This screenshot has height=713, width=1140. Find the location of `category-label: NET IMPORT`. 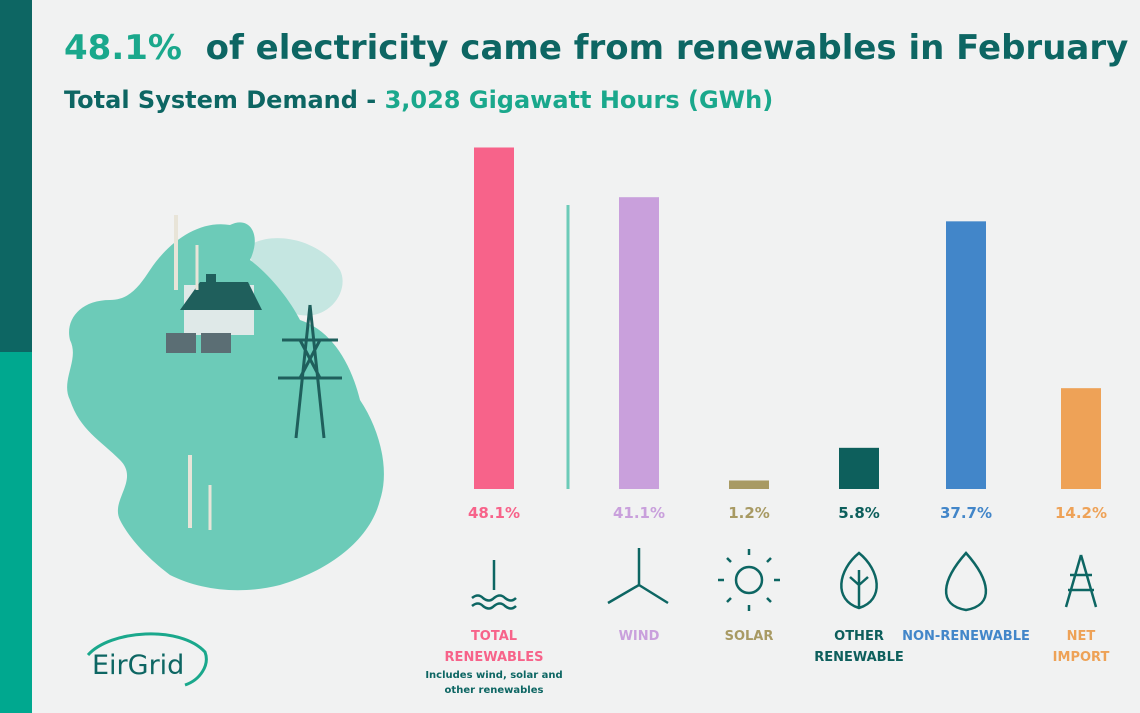

category-label: NET IMPORT is located at coordinates (1081, 647).